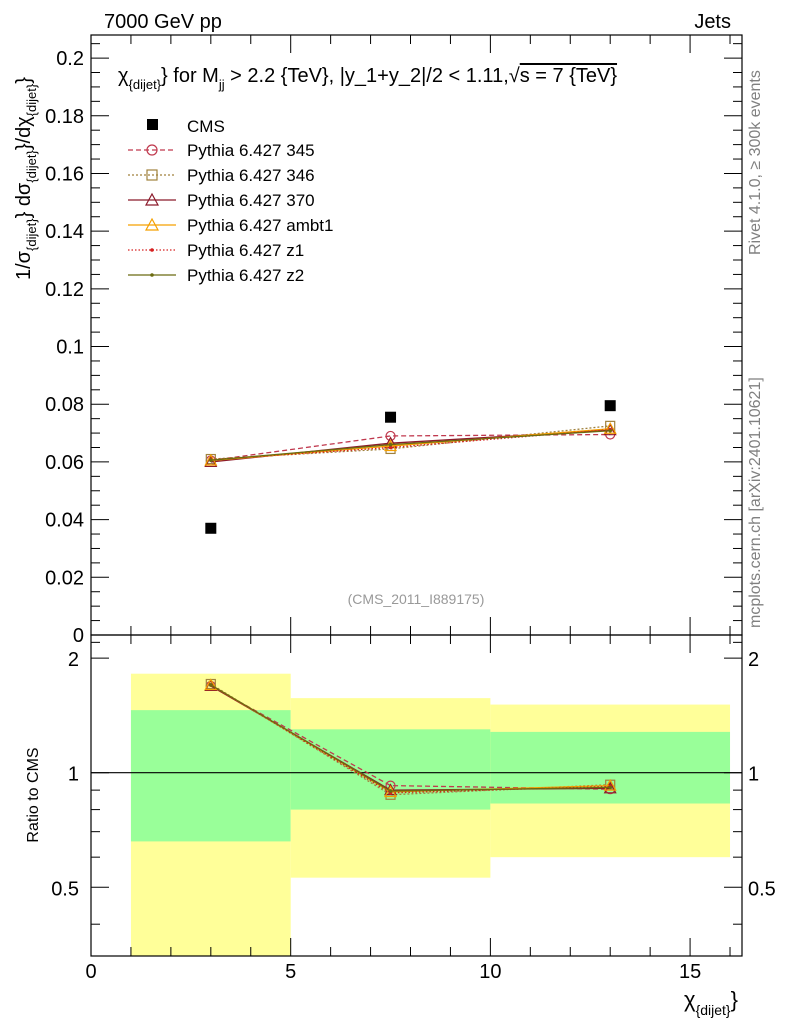  What do you see at coordinates (78, 636) in the screenshot?
I see `main-ytick-label: 0` at bounding box center [78, 636].